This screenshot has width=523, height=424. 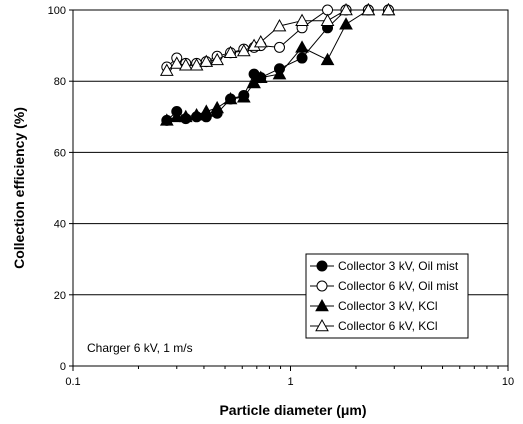 I want to click on legend-label-1: Collector 6 kV, Oil mist, so click(x=398, y=286).